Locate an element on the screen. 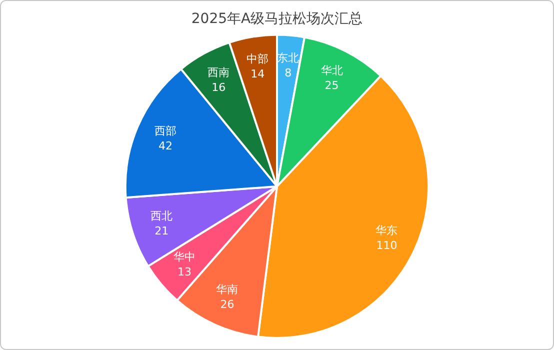 Image resolution: width=554 pixels, height=350 pixels. data-label: 14 is located at coordinates (257, 74).